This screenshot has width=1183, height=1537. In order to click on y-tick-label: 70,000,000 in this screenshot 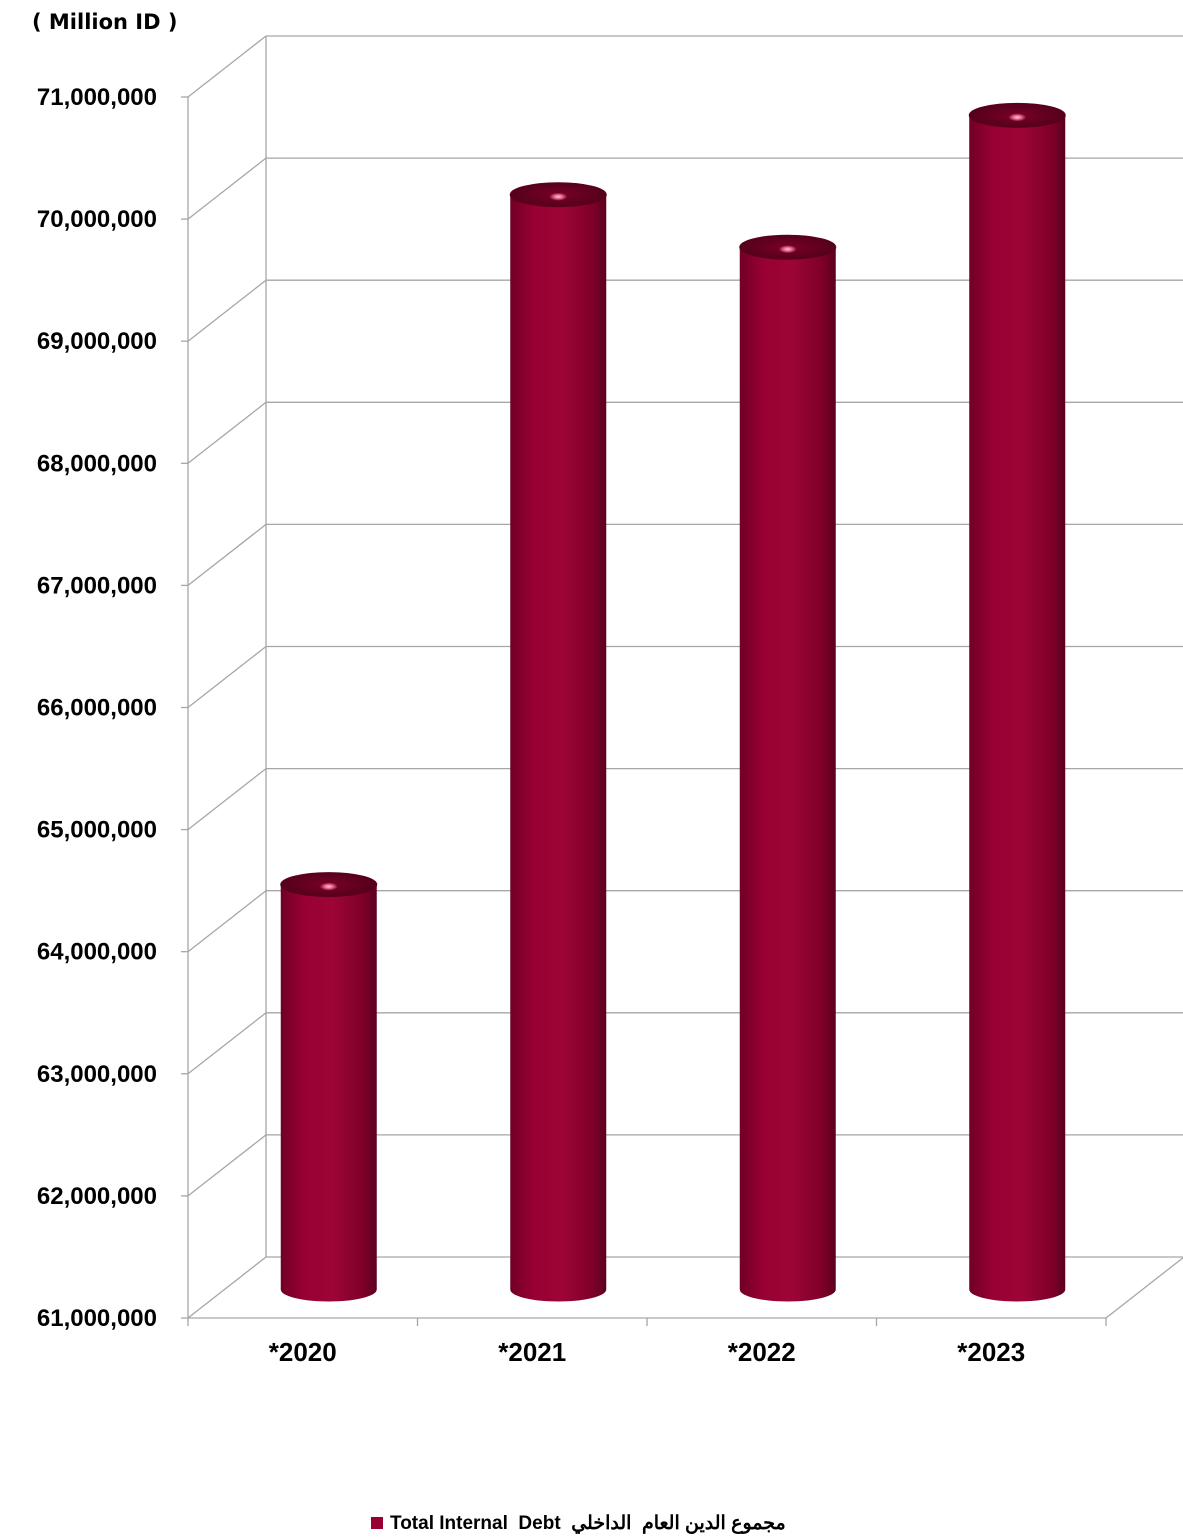, I will do `click(97, 219)`.